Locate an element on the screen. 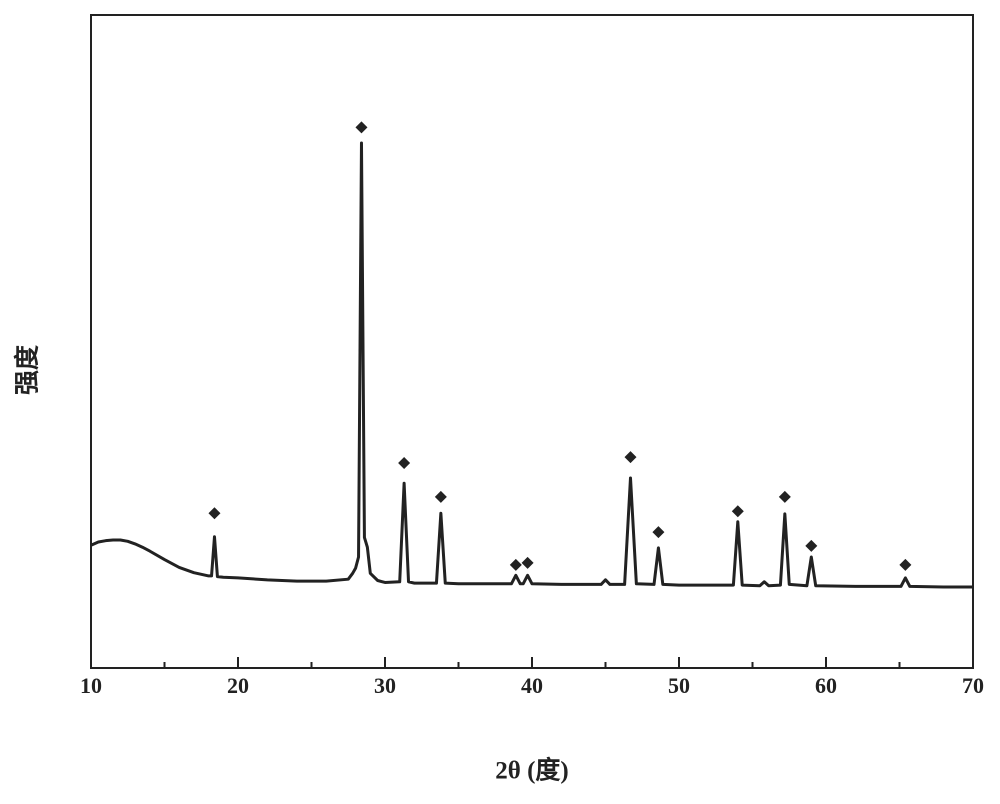 The image size is (1000, 804). x-axis-label: 2θ (度) is located at coordinates (531, 770).